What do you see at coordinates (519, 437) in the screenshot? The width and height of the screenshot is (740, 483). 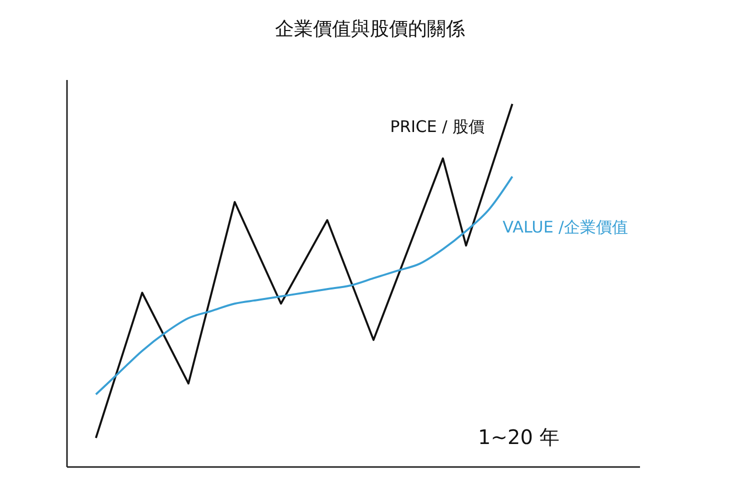 I see `x-axis-title: 1~20 年` at bounding box center [519, 437].